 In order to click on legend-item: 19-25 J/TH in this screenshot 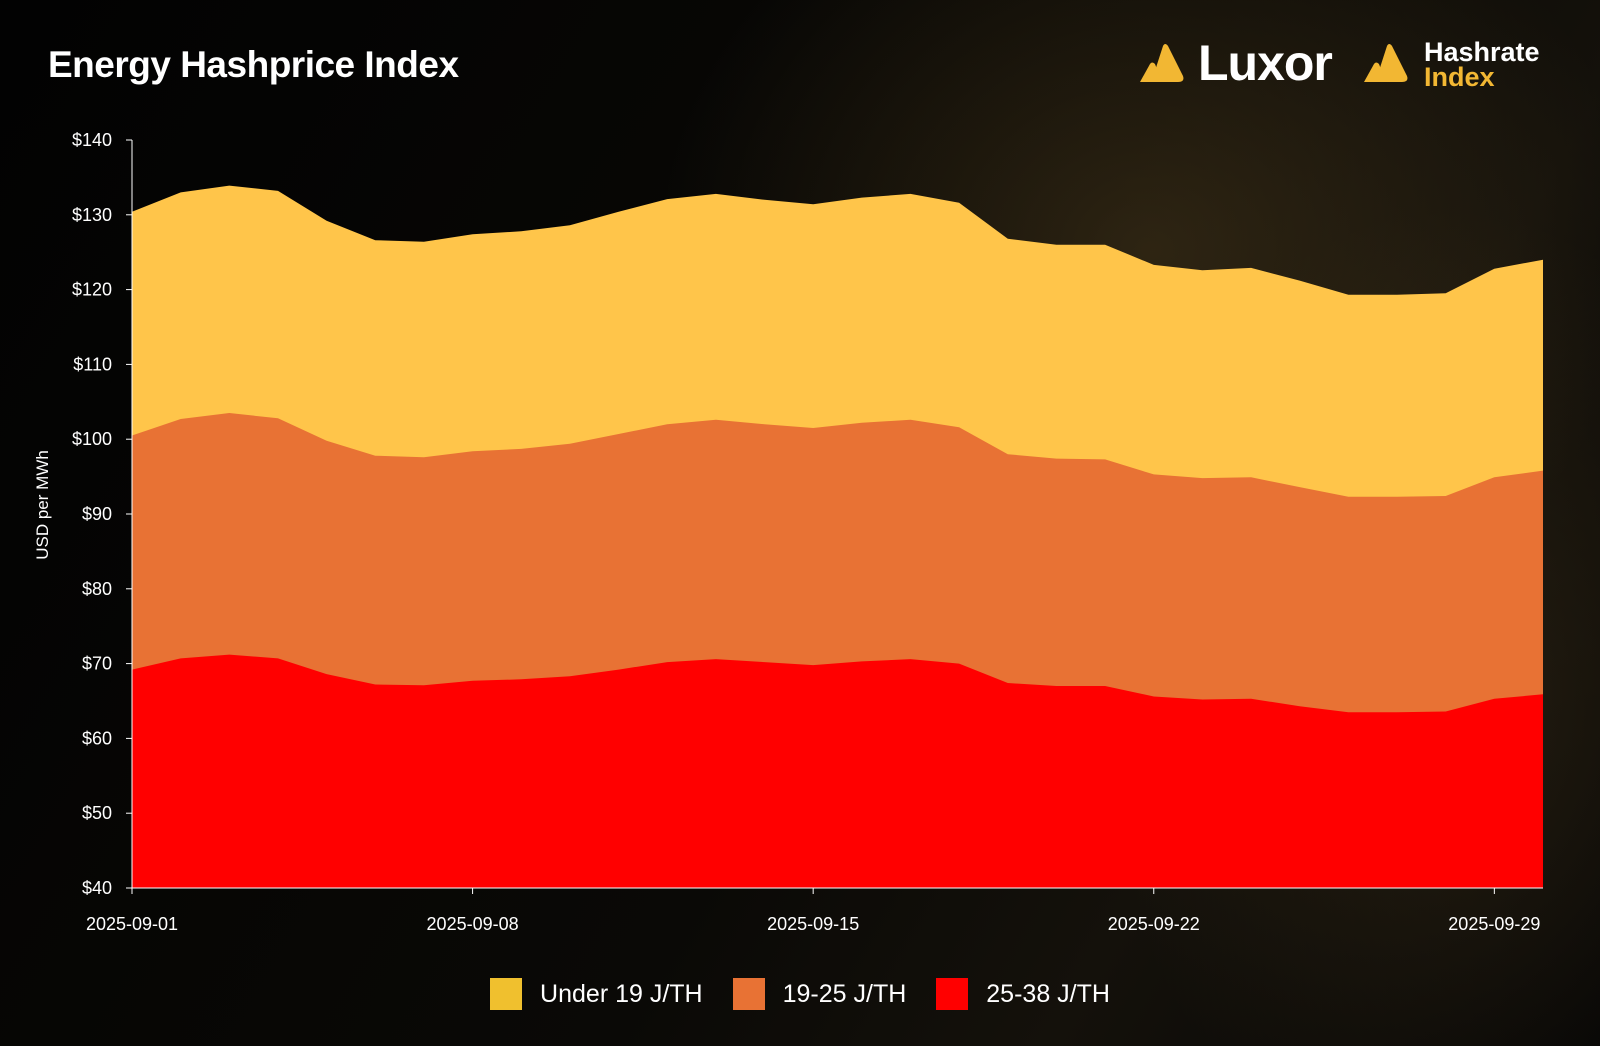, I will do `click(819, 994)`.